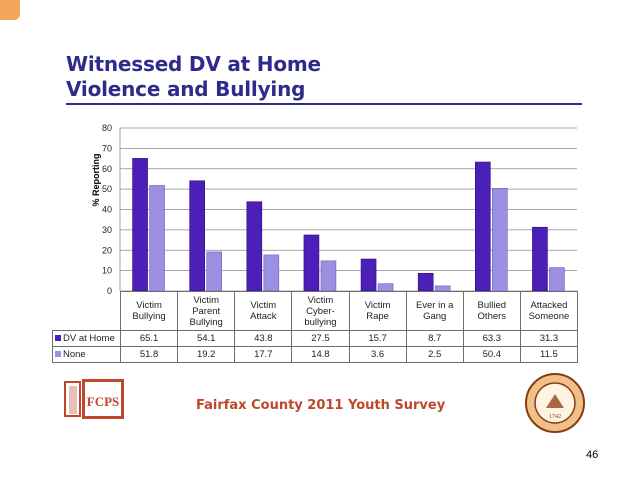 This screenshot has width=638, height=479. What do you see at coordinates (434, 311) in the screenshot?
I see `x-category-label: Ever in a Gang` at bounding box center [434, 311].